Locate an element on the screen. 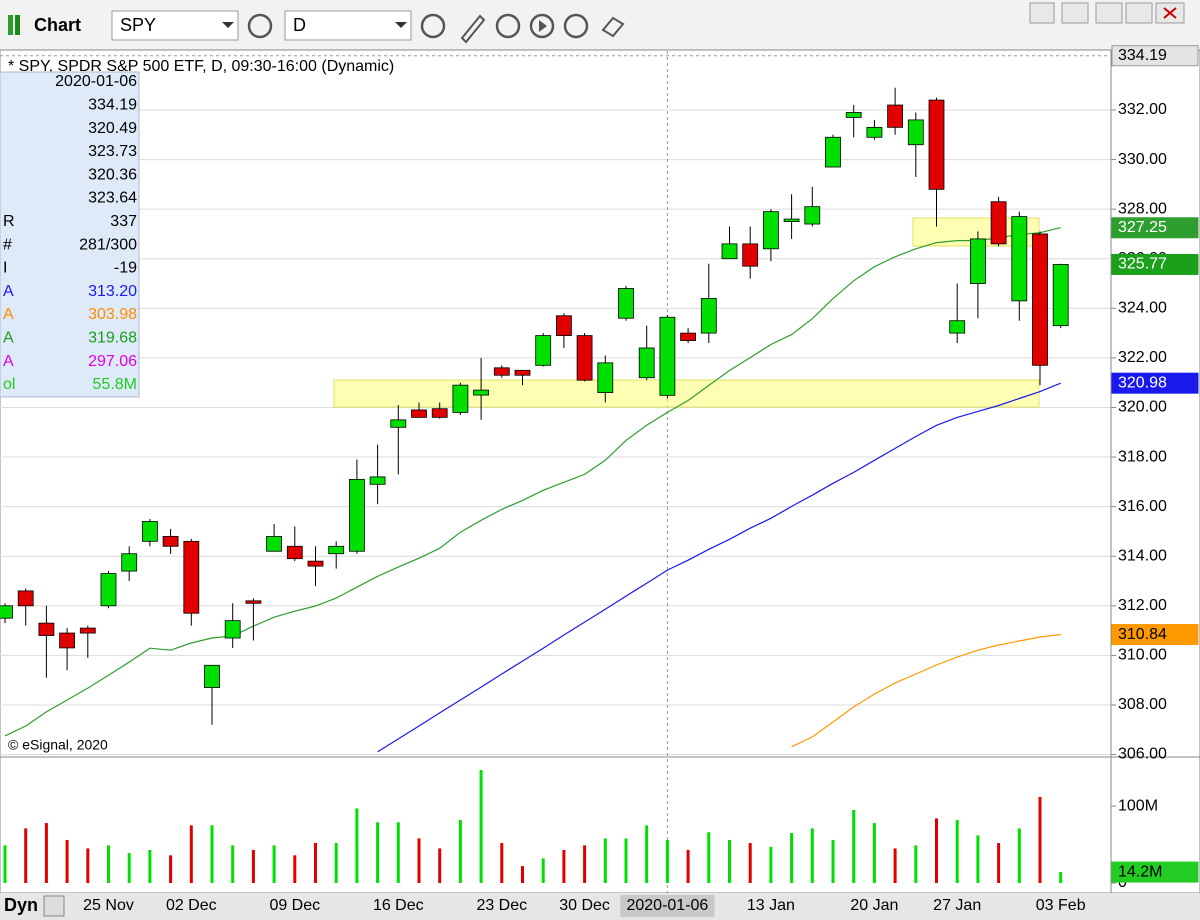 The image size is (1200, 920). draw-button is located at coordinates (473, 29).